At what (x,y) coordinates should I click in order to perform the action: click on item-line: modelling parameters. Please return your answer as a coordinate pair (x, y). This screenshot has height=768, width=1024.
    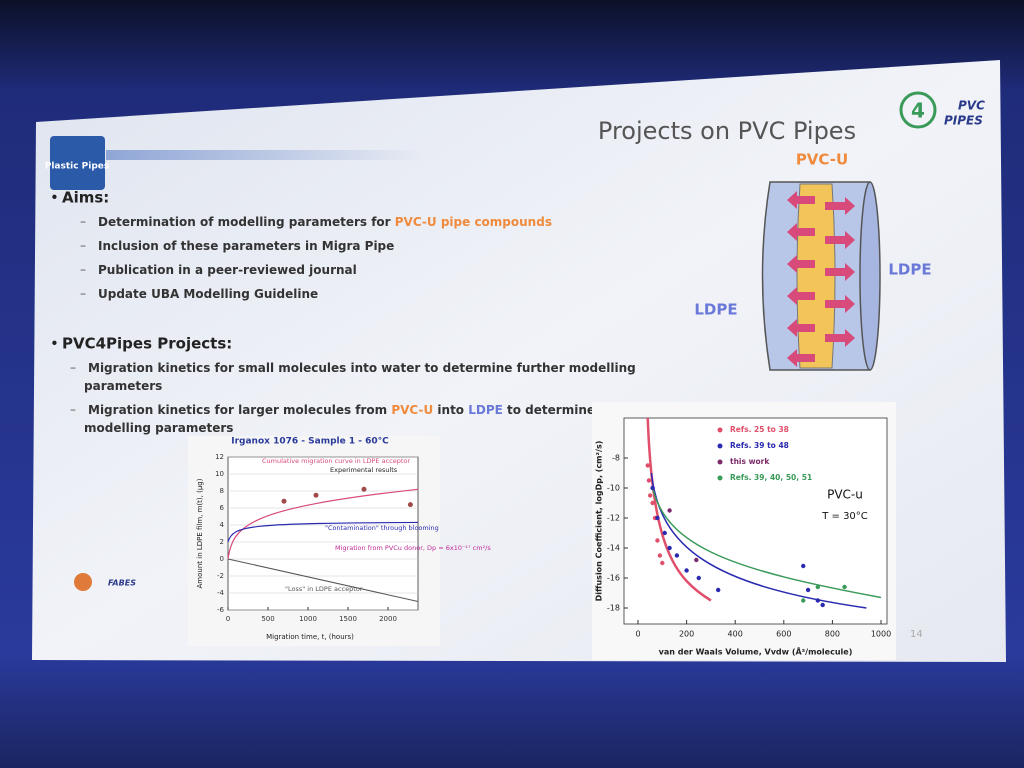
    Looking at the image, I should click on (158, 428).